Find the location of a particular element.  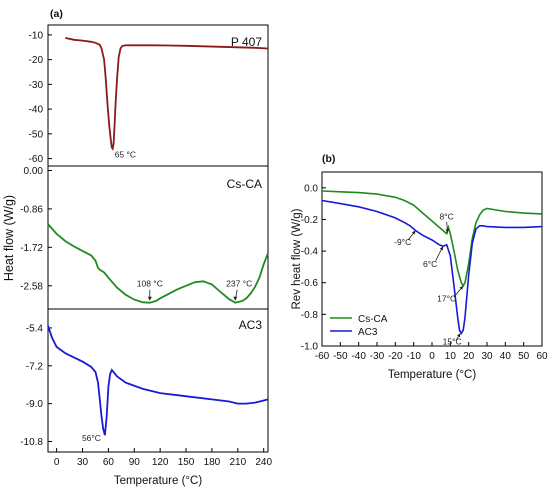

x-tick-label: 90 is located at coordinates (135, 462).